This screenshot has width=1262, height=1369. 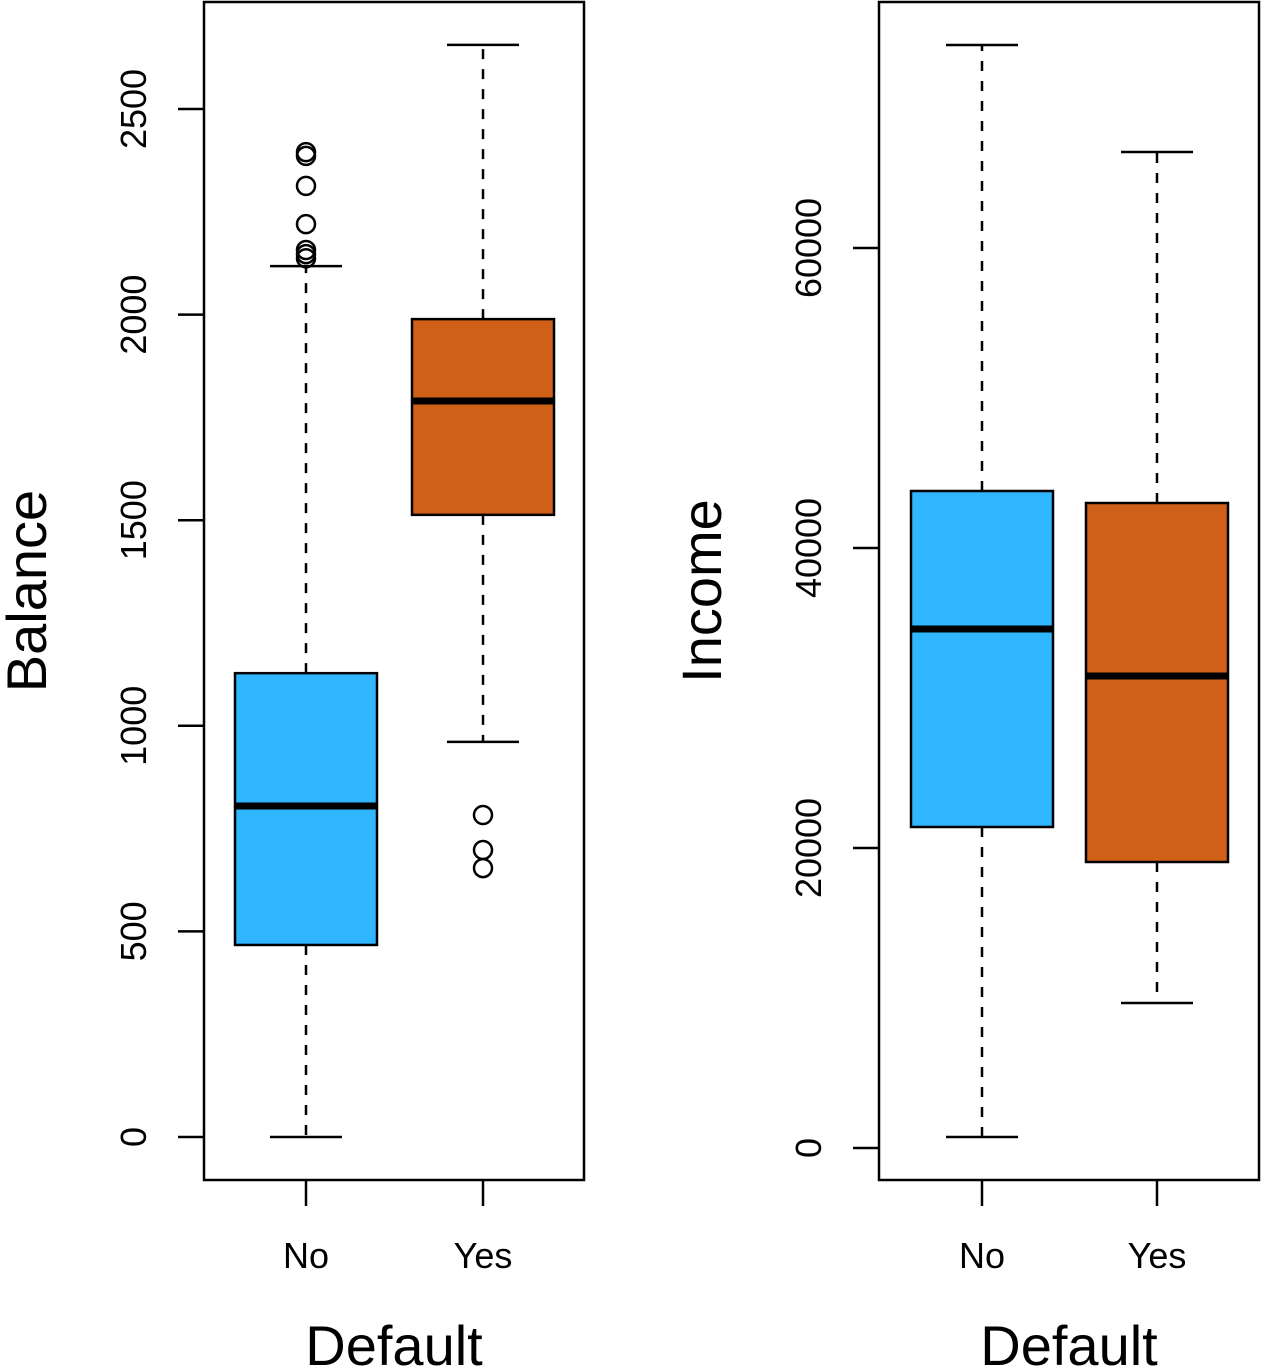 What do you see at coordinates (133, 109) in the screenshot?
I see `balance-y-tick-label: 2500` at bounding box center [133, 109].